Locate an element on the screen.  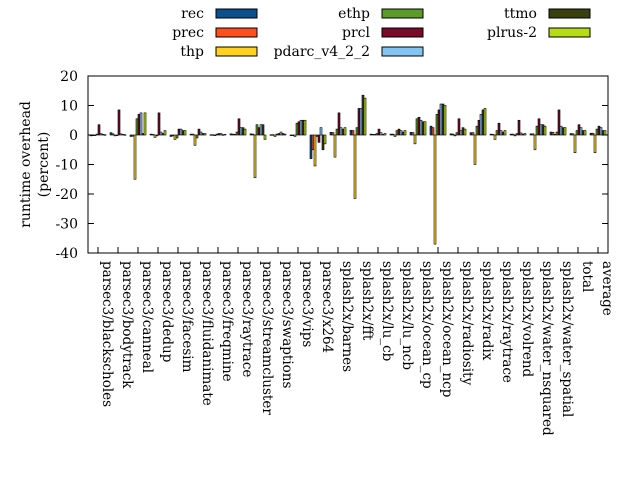
bar-prec-splash2x/fft is located at coordinates (353, 133).